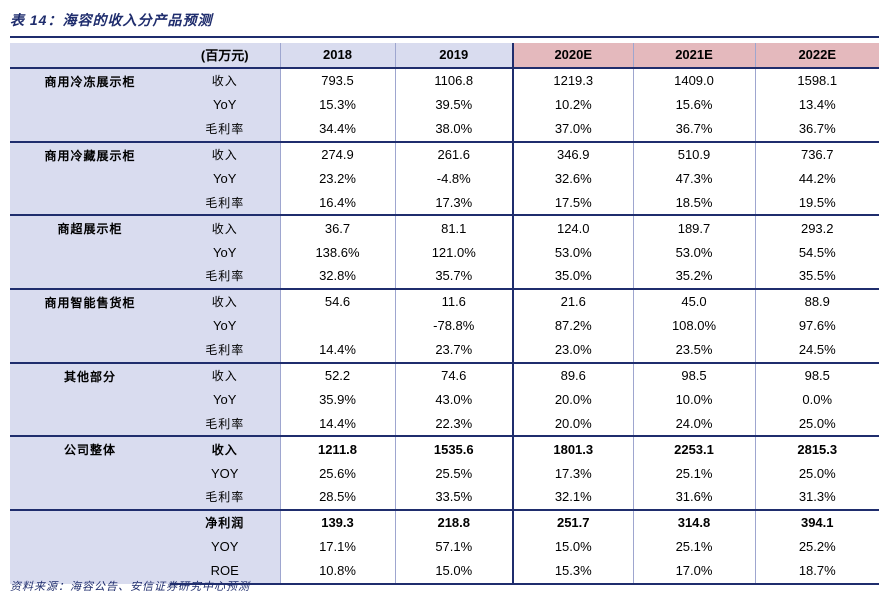  What do you see at coordinates (453, 276) in the screenshot?
I see `value-cell: 35.7%` at bounding box center [453, 276].